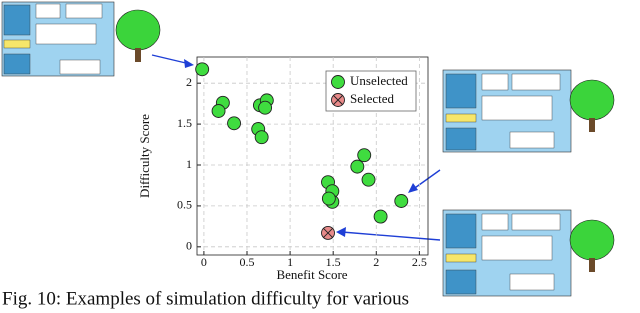 This screenshot has width=640, height=313. What do you see at coordinates (189, 246) in the screenshot?
I see `y-tick-label: 0` at bounding box center [189, 246].